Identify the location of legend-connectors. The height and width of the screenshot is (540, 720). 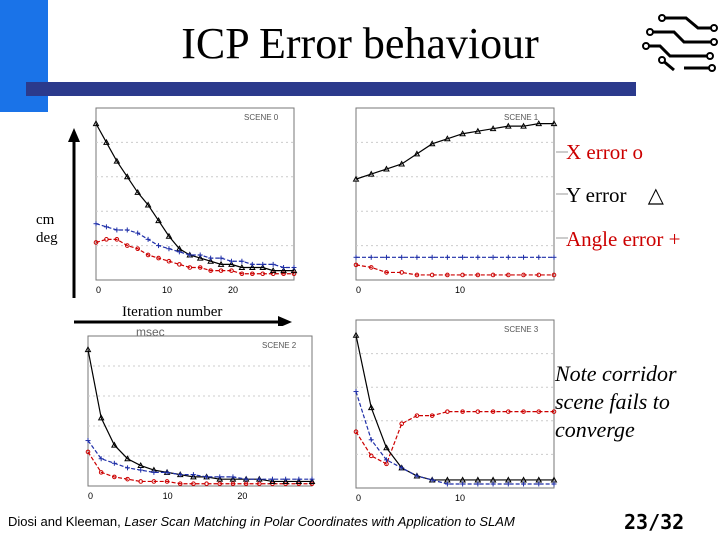
(562, 195).